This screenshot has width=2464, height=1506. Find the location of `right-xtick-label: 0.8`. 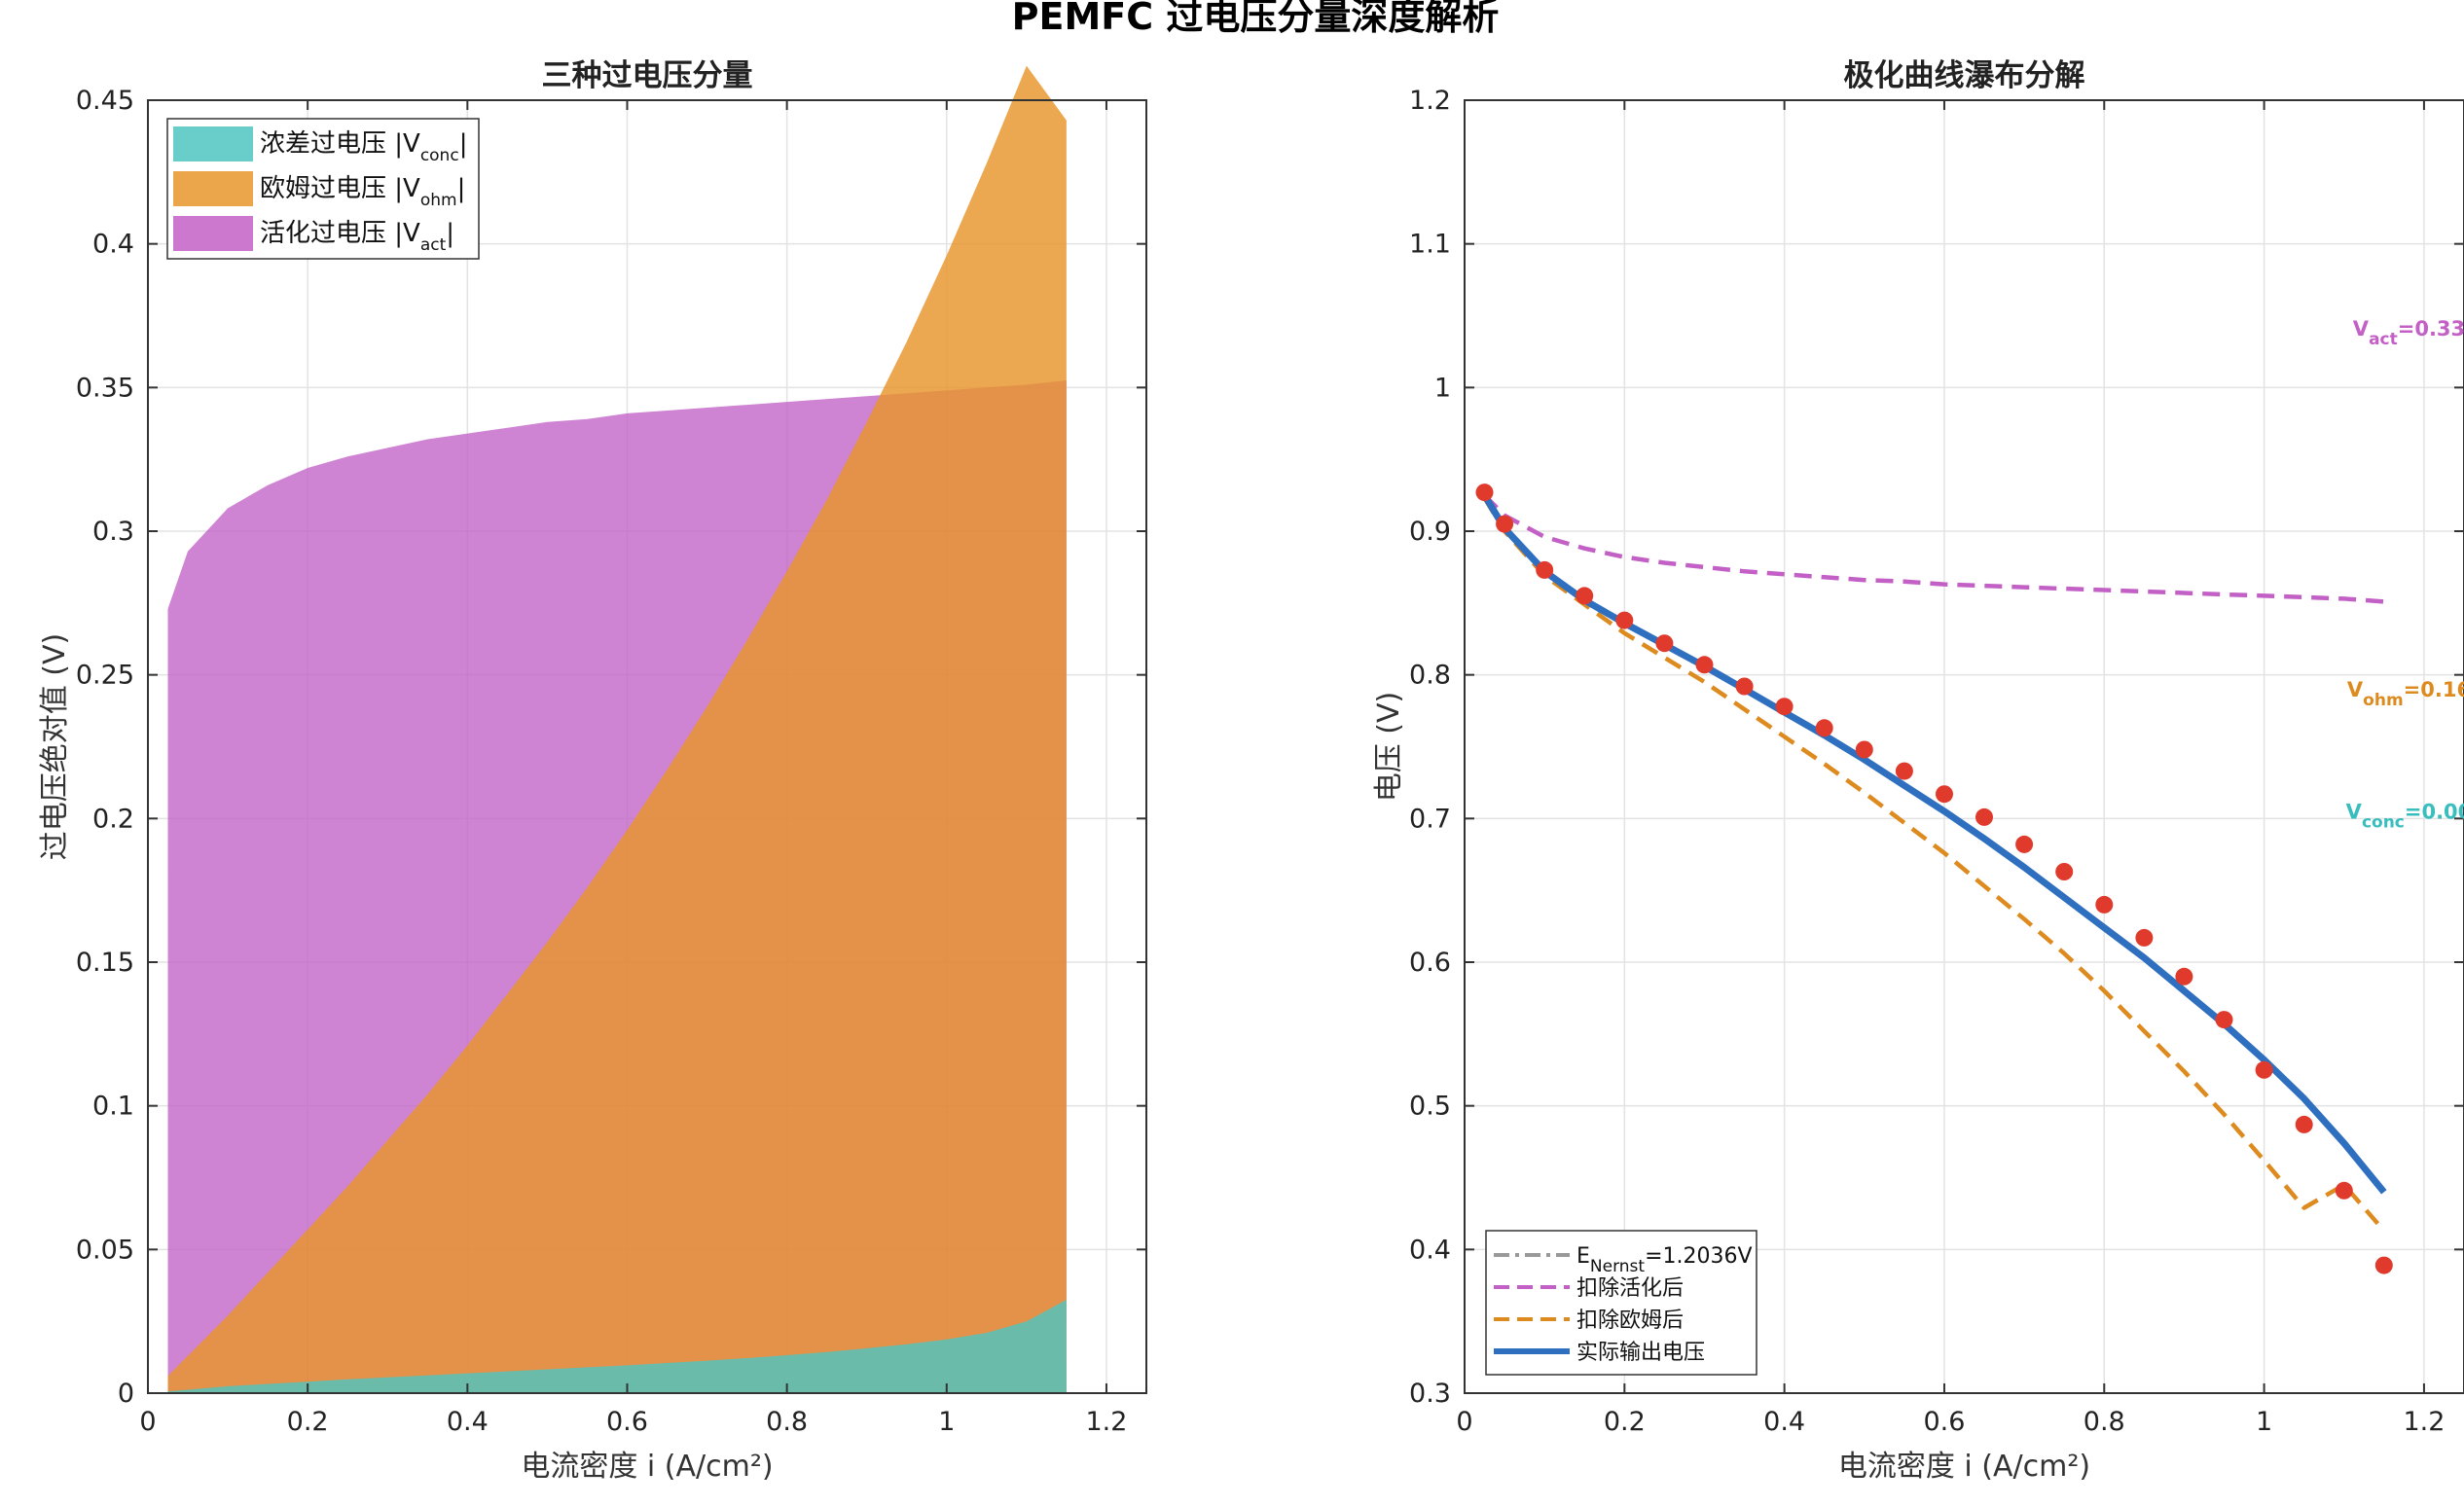

right-xtick-label: 0.8 is located at coordinates (2104, 1422).